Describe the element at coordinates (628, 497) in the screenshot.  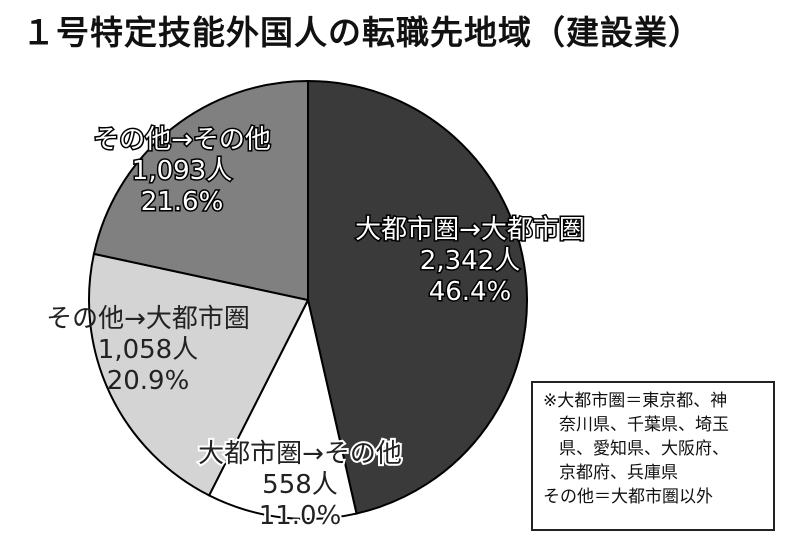
I see `note-line: その他＝大都市圏以外` at that location.